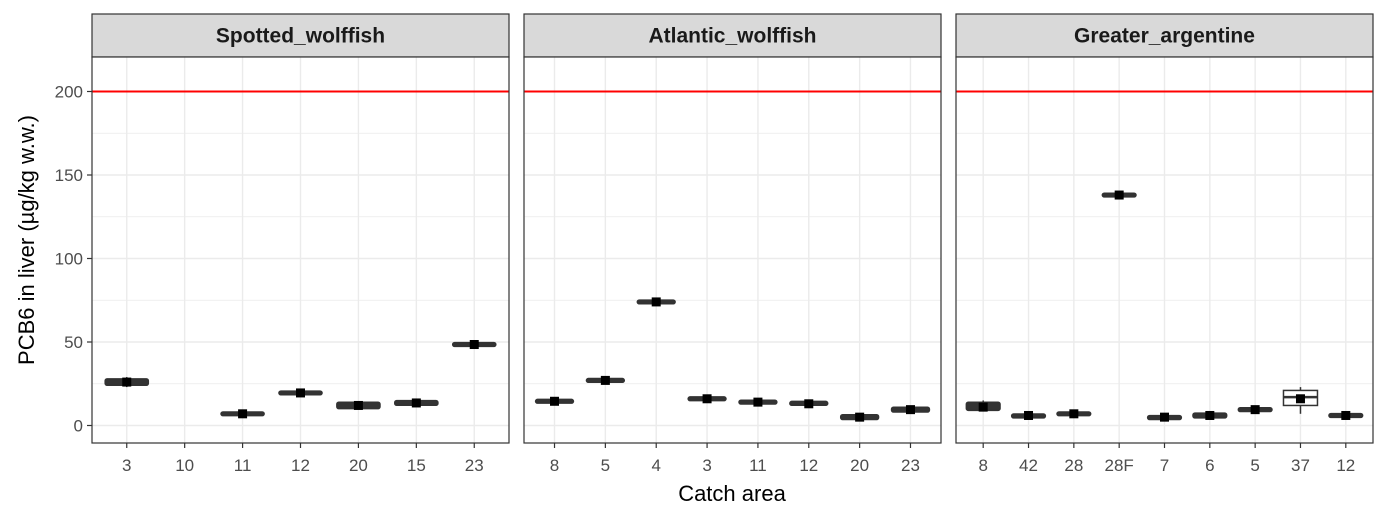 The image size is (1386, 520). I want to click on x-tick-label: 4, so click(655, 465).